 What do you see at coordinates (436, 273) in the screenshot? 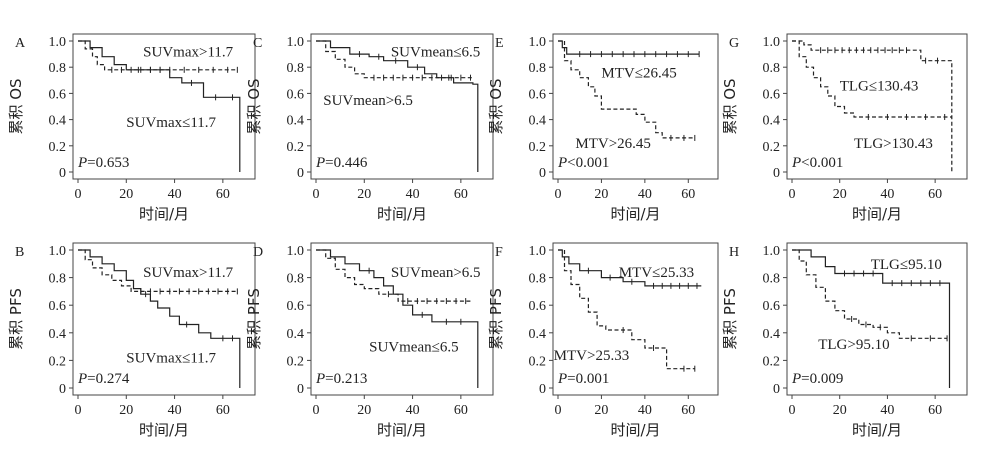
I see `series-label: SUVmean>6.5` at bounding box center [436, 273].